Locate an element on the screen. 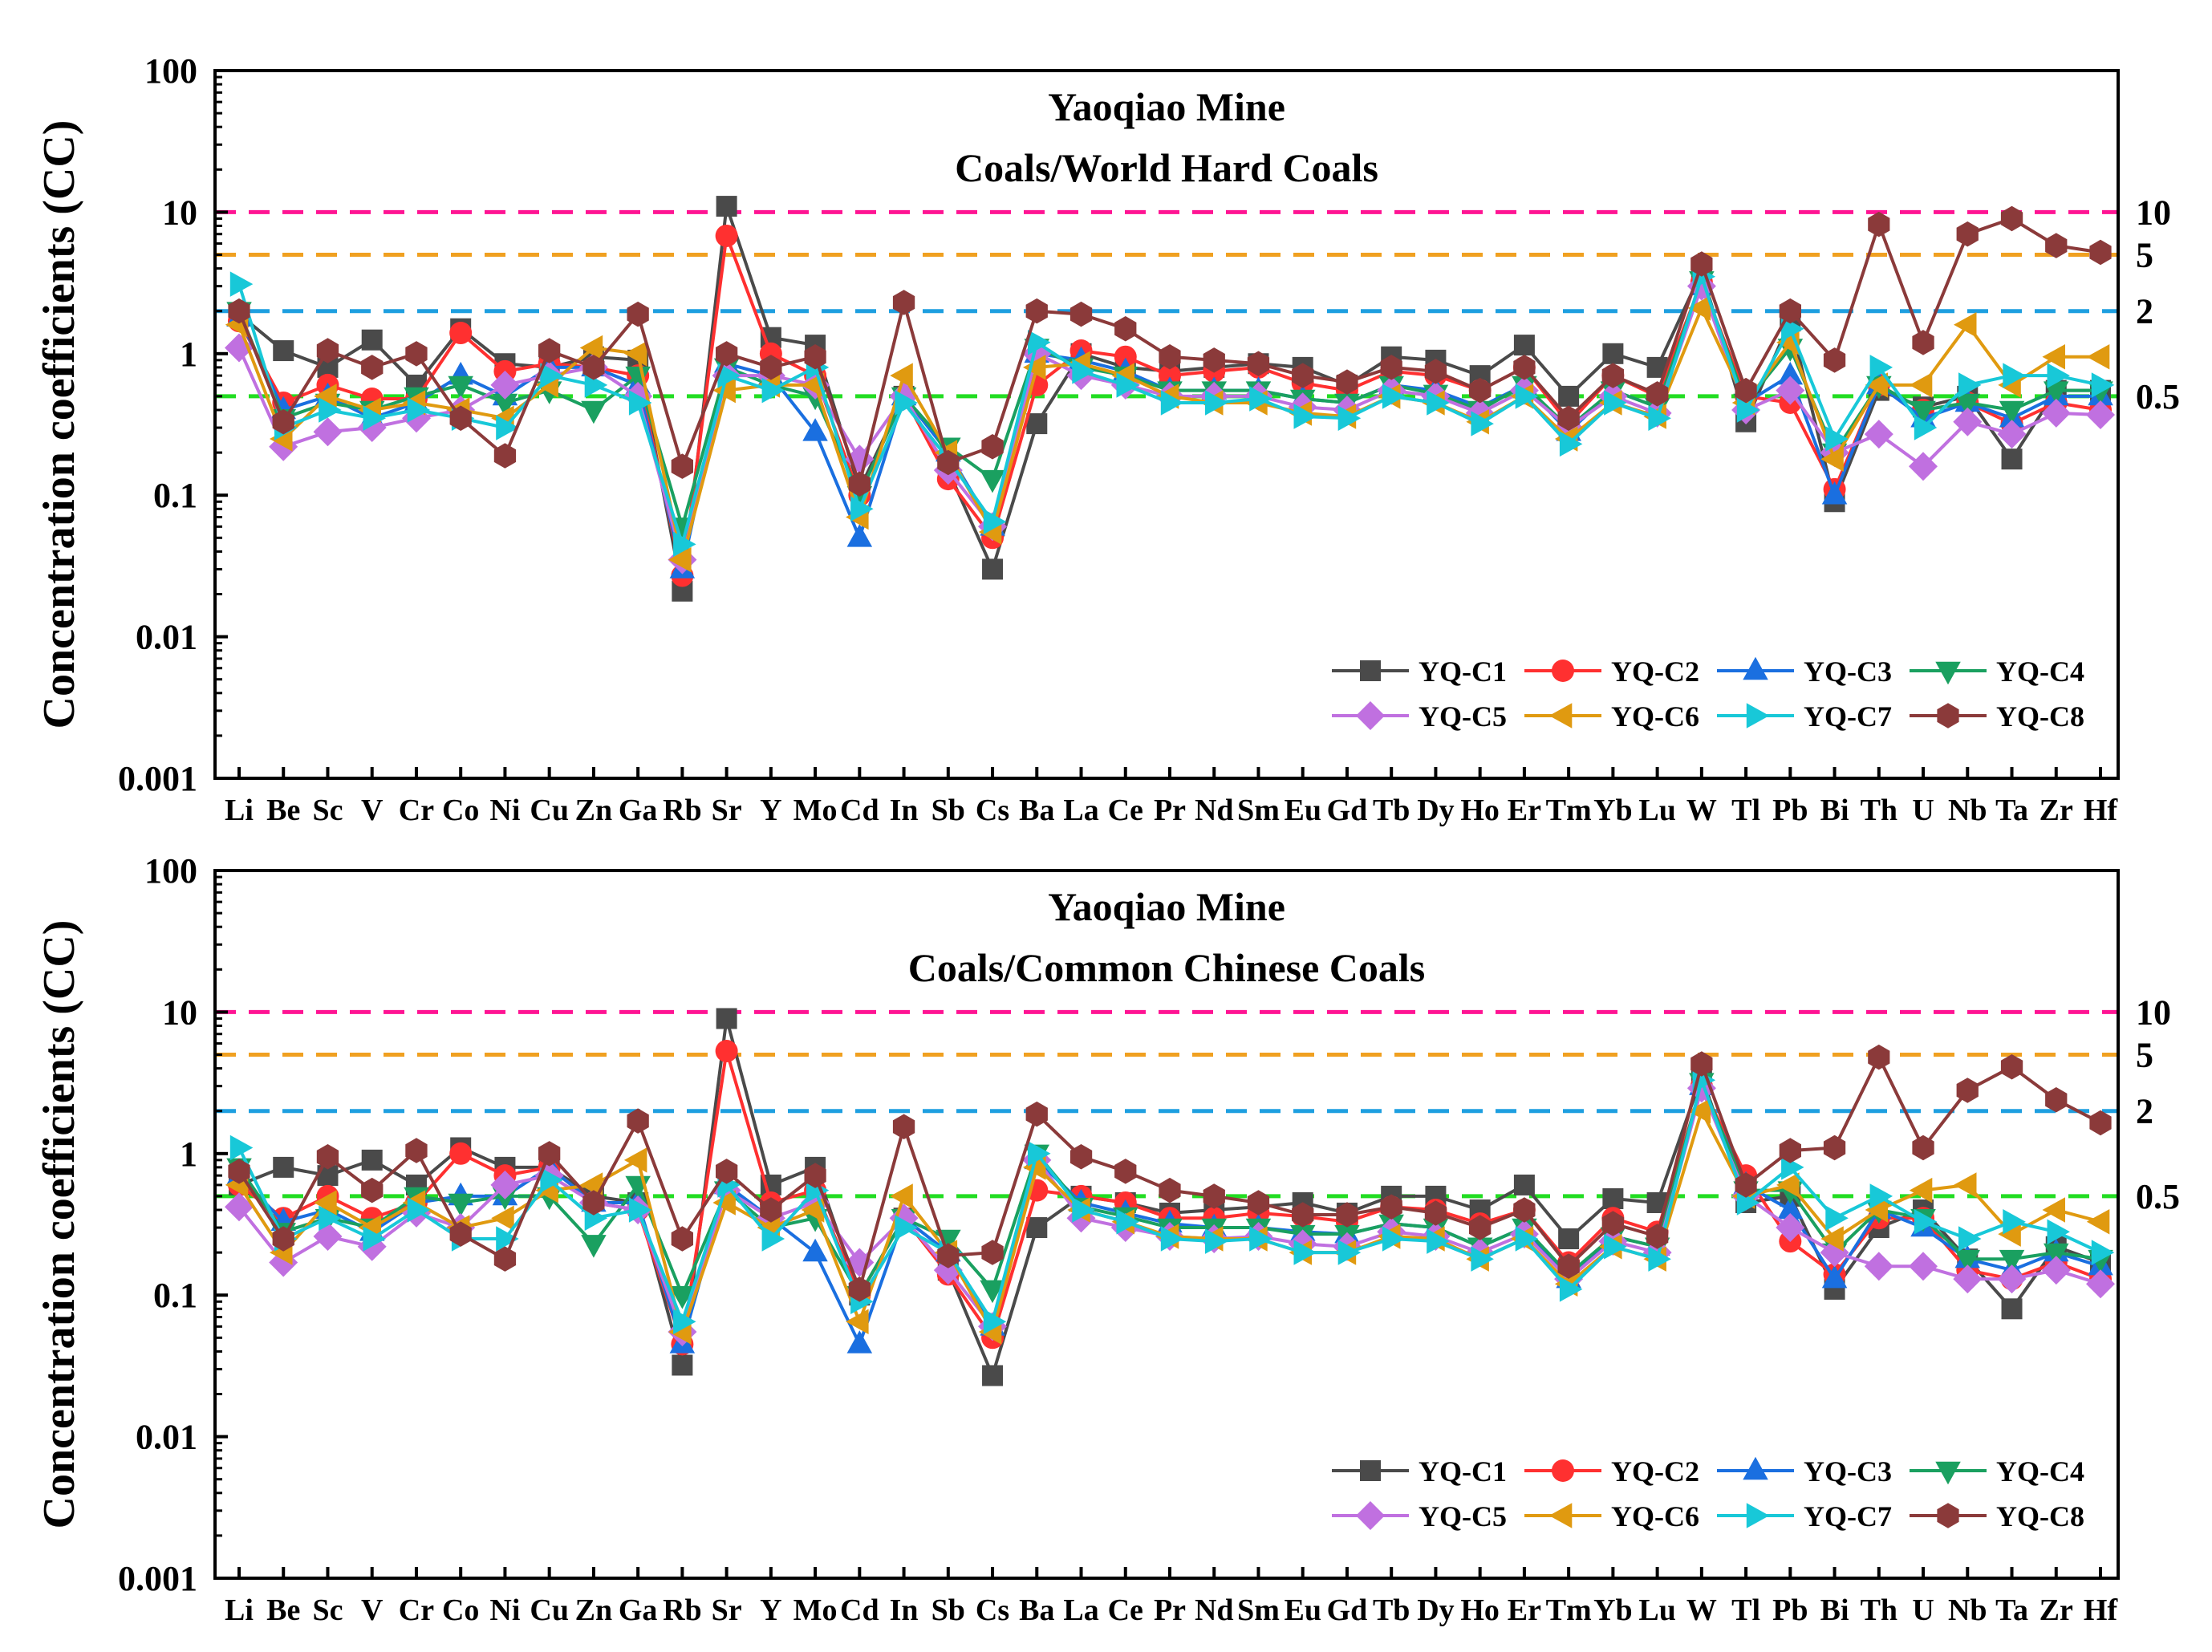  data-point-yq-c8-in is located at coordinates (903, 302).